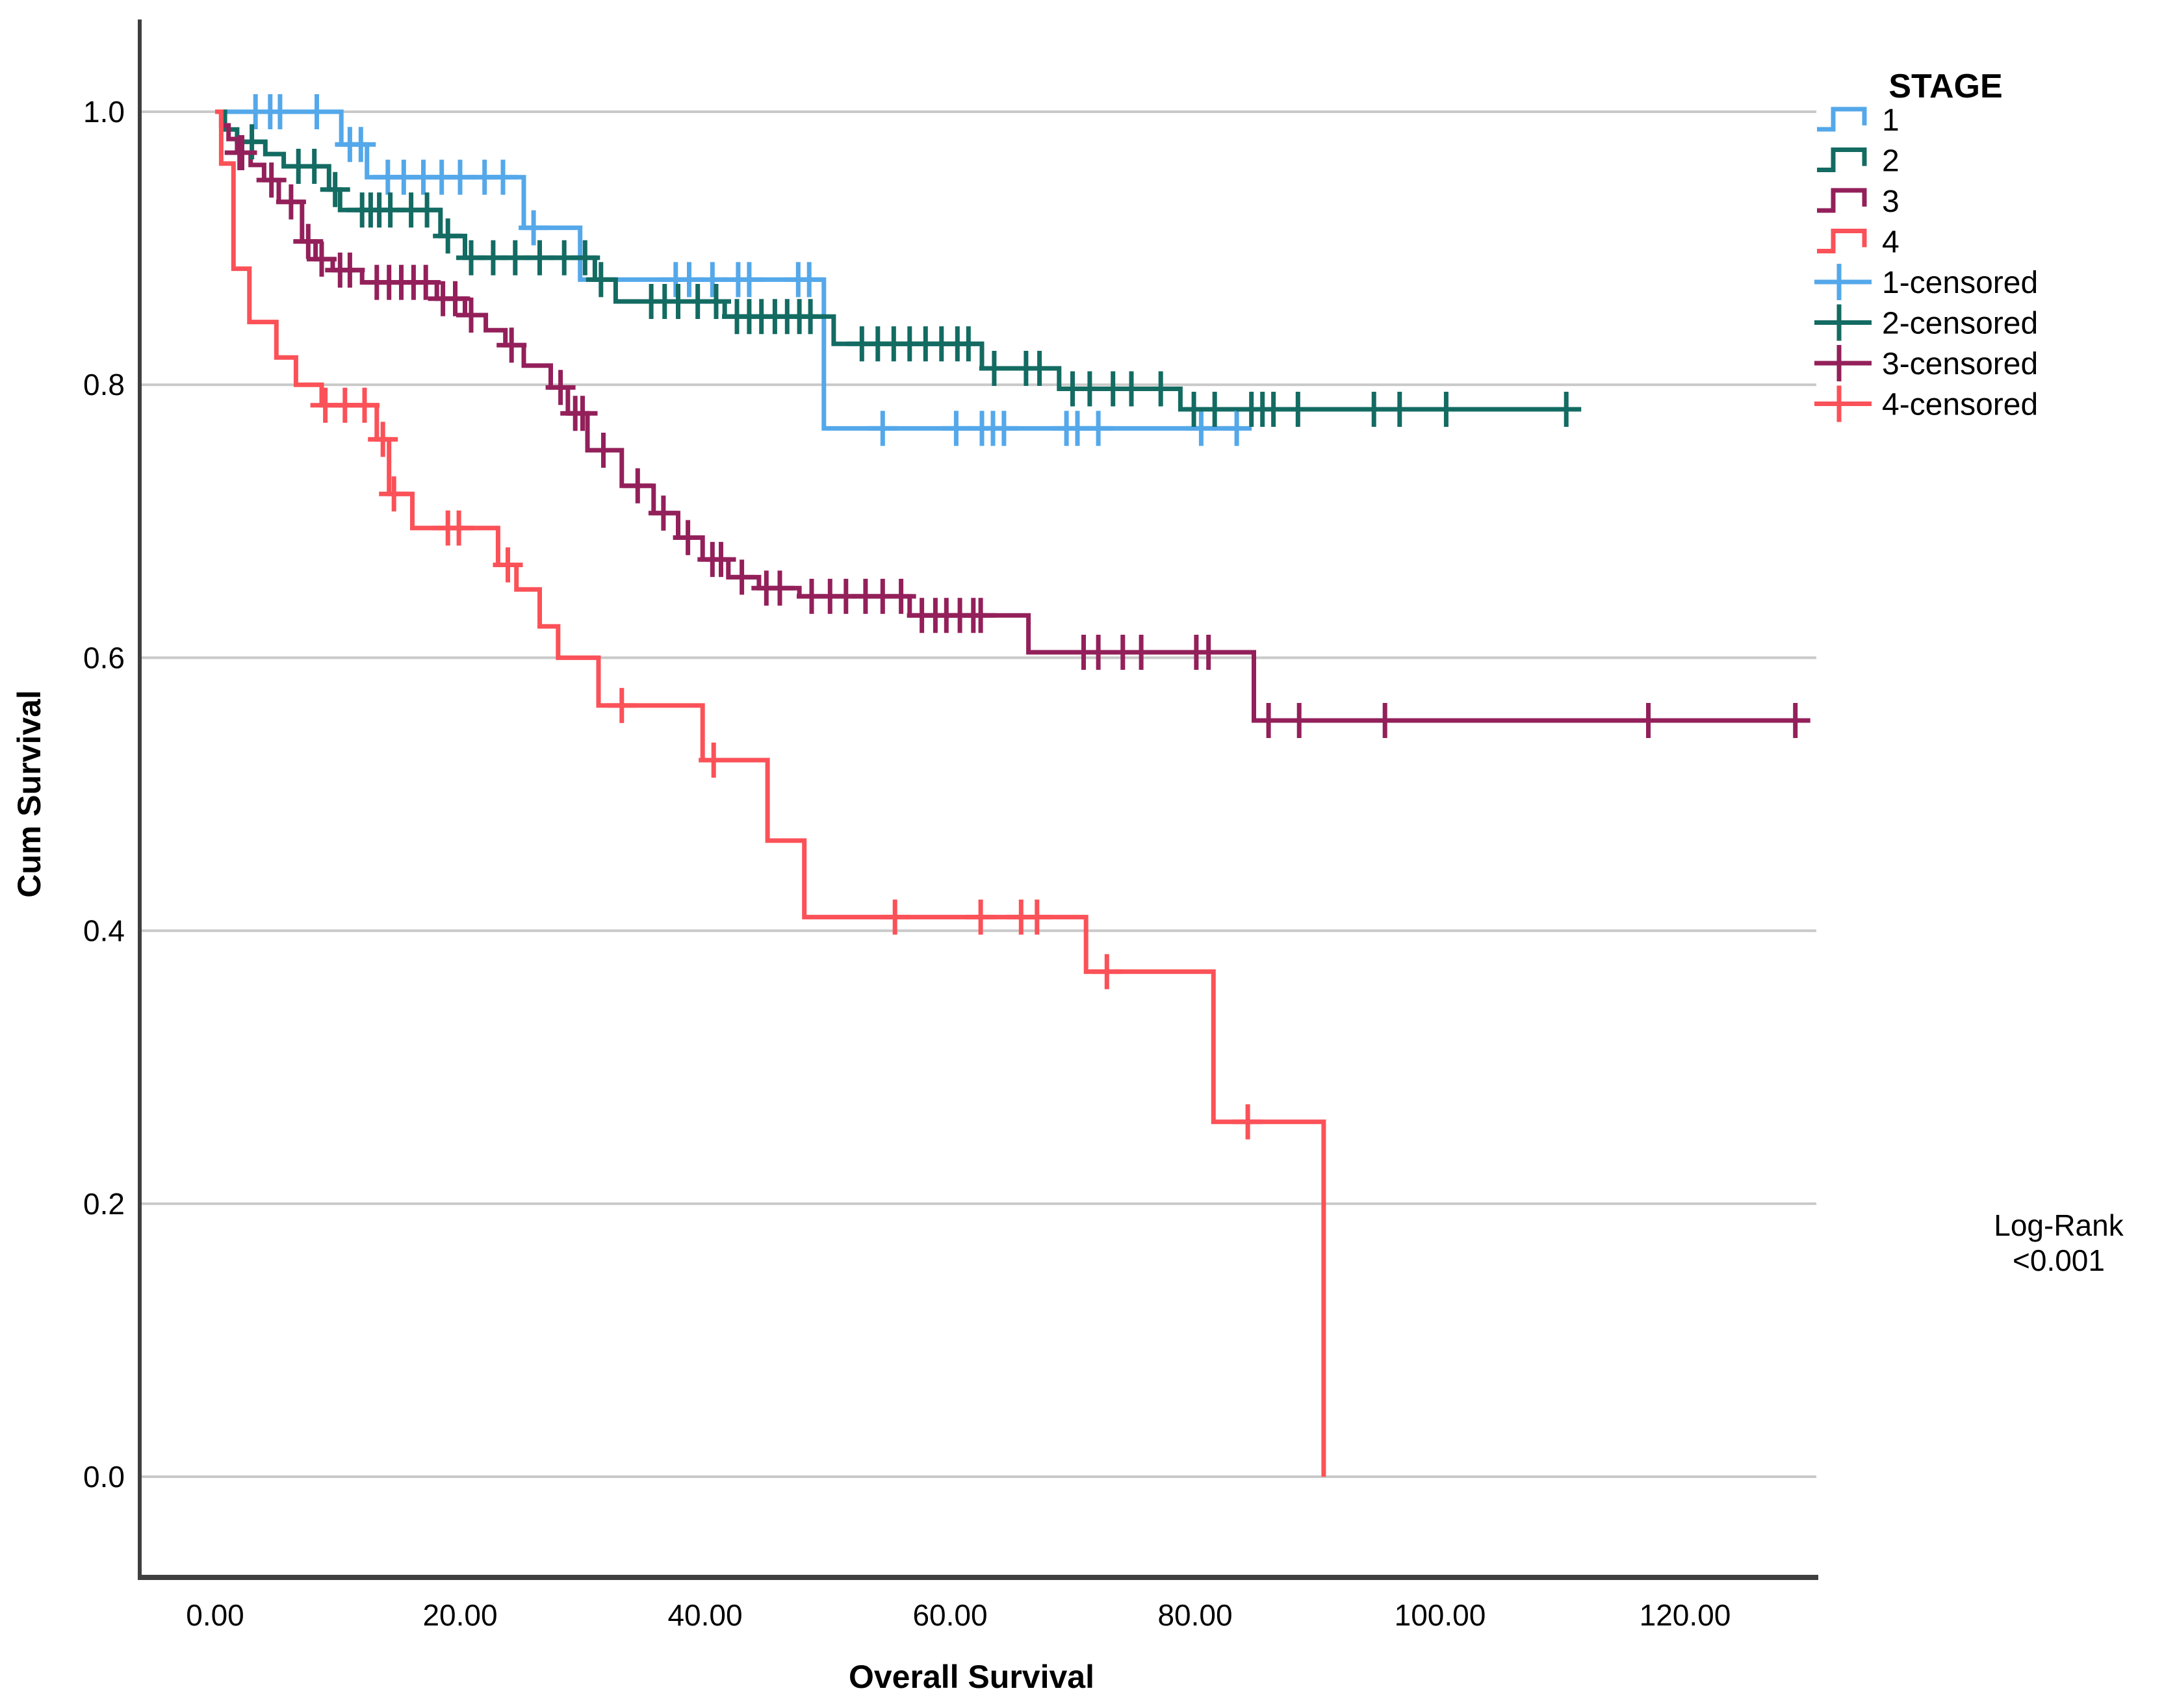 The height and width of the screenshot is (1708, 2164). Describe the element at coordinates (104, 794) in the screenshot. I see `y-tick-labels: 0.0 0.2 0.4 0.6 0.8 1.0` at that location.